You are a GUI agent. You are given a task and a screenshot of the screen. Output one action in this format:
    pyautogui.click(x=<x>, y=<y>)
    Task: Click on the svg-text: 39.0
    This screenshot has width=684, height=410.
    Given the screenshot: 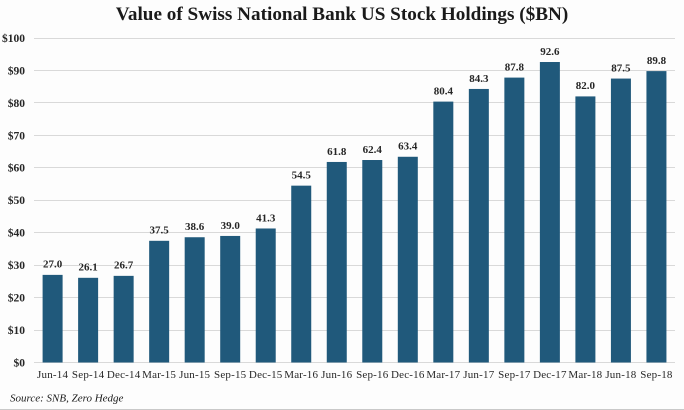 What is the action you would take?
    pyautogui.click(x=231, y=226)
    